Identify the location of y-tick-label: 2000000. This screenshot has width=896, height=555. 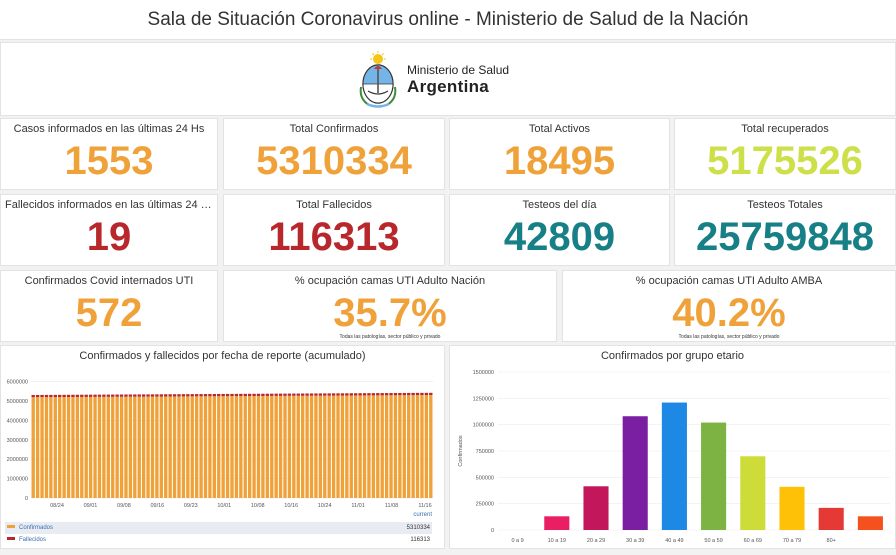
(17, 460).